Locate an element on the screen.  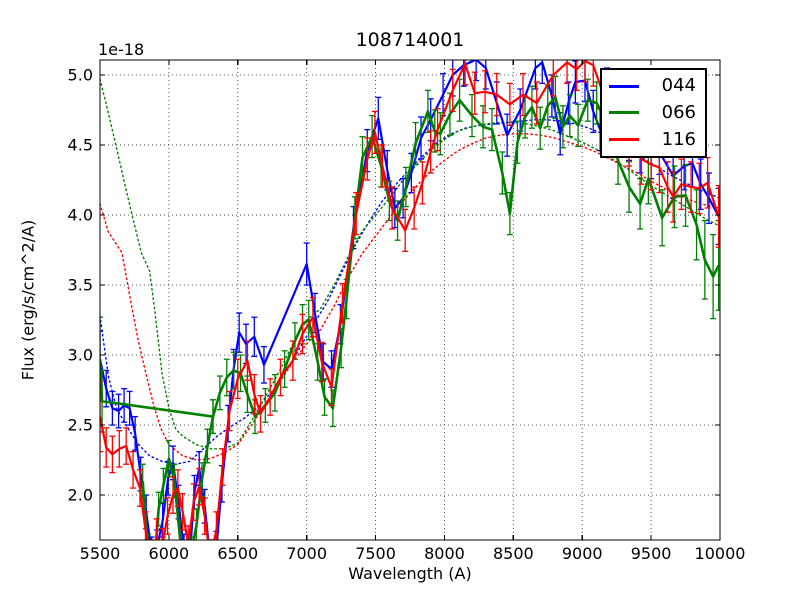
legend-entry: 066 is located at coordinates (652, 112).